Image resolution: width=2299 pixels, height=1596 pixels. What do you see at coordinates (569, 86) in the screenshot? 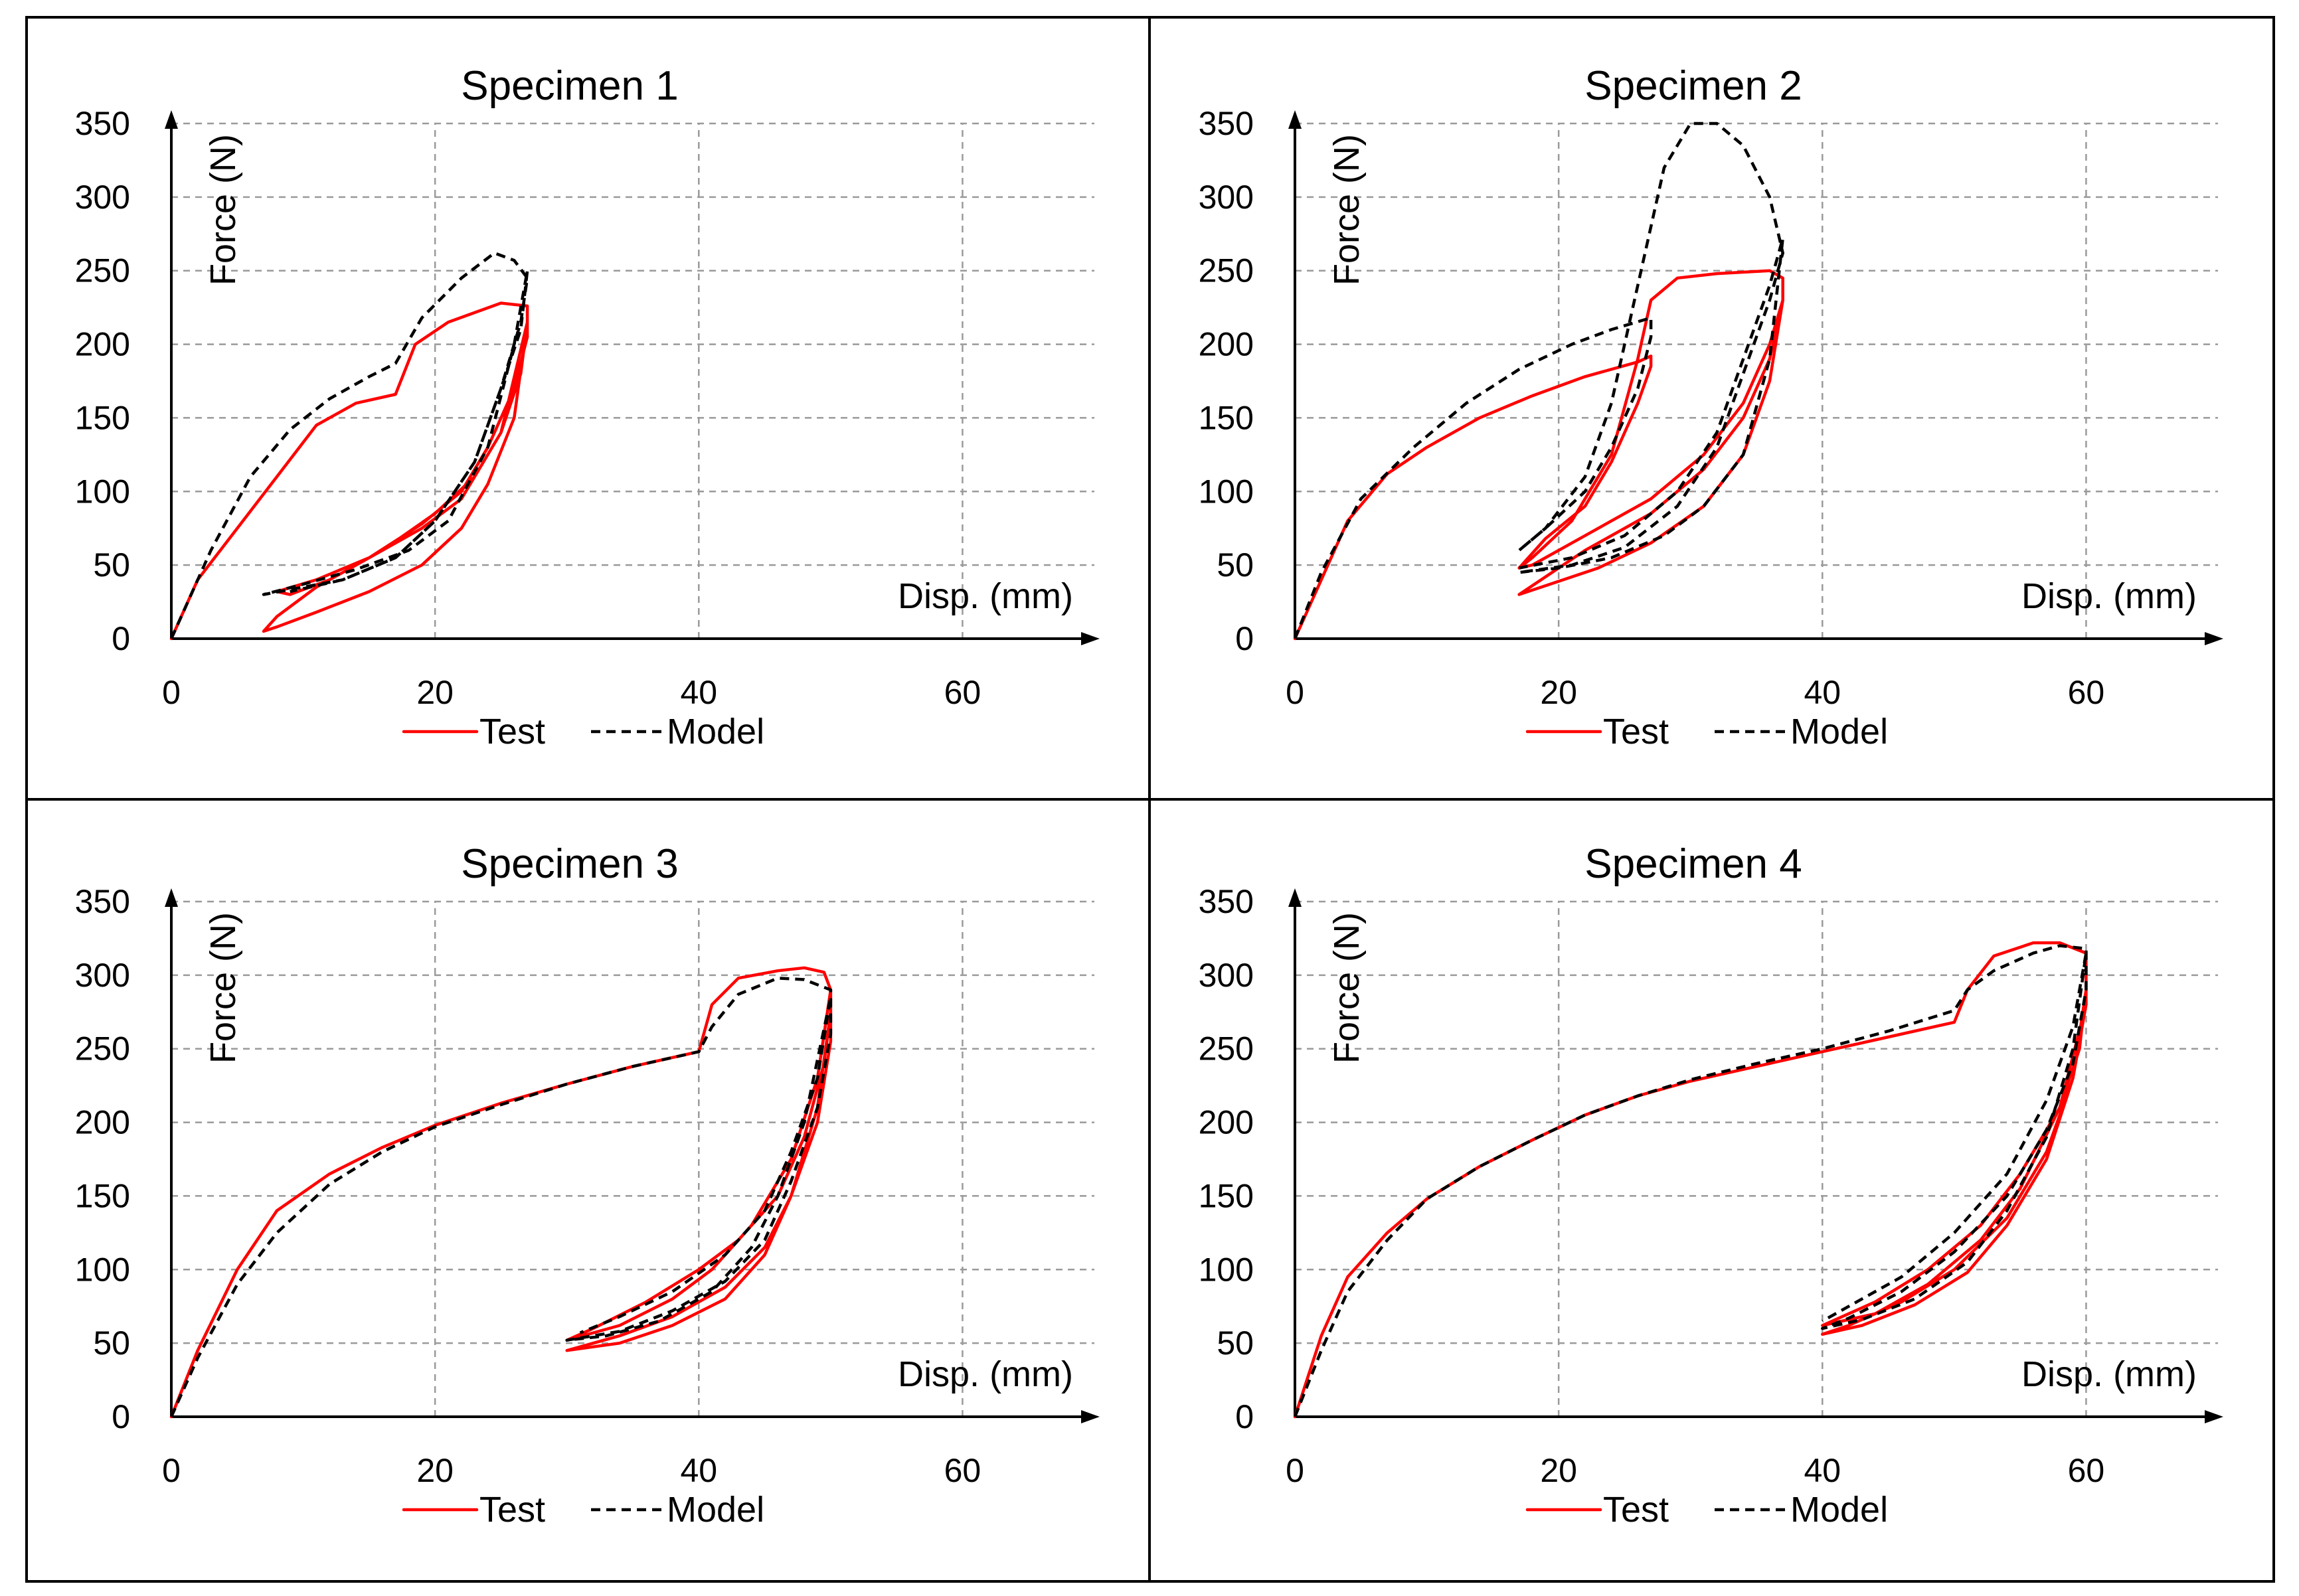
I see `chart-title: Specimen 1` at bounding box center [569, 86].